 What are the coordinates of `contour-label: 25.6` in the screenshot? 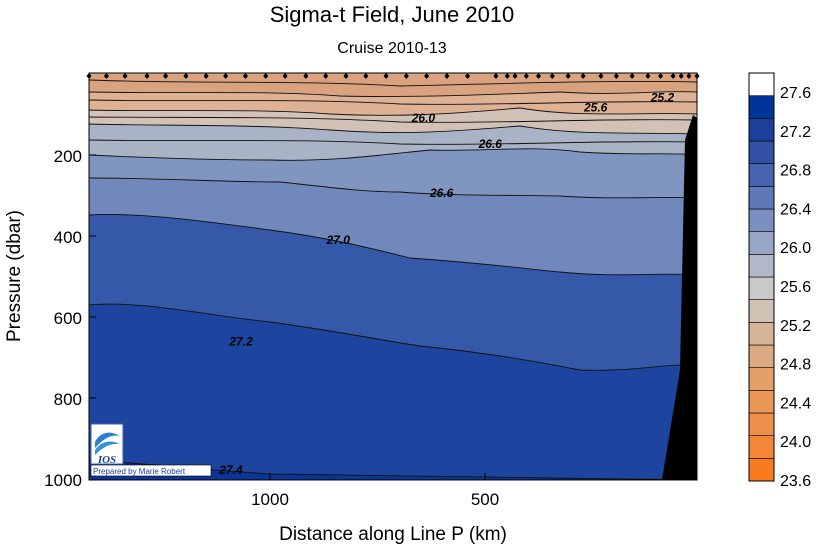 It's located at (595, 108).